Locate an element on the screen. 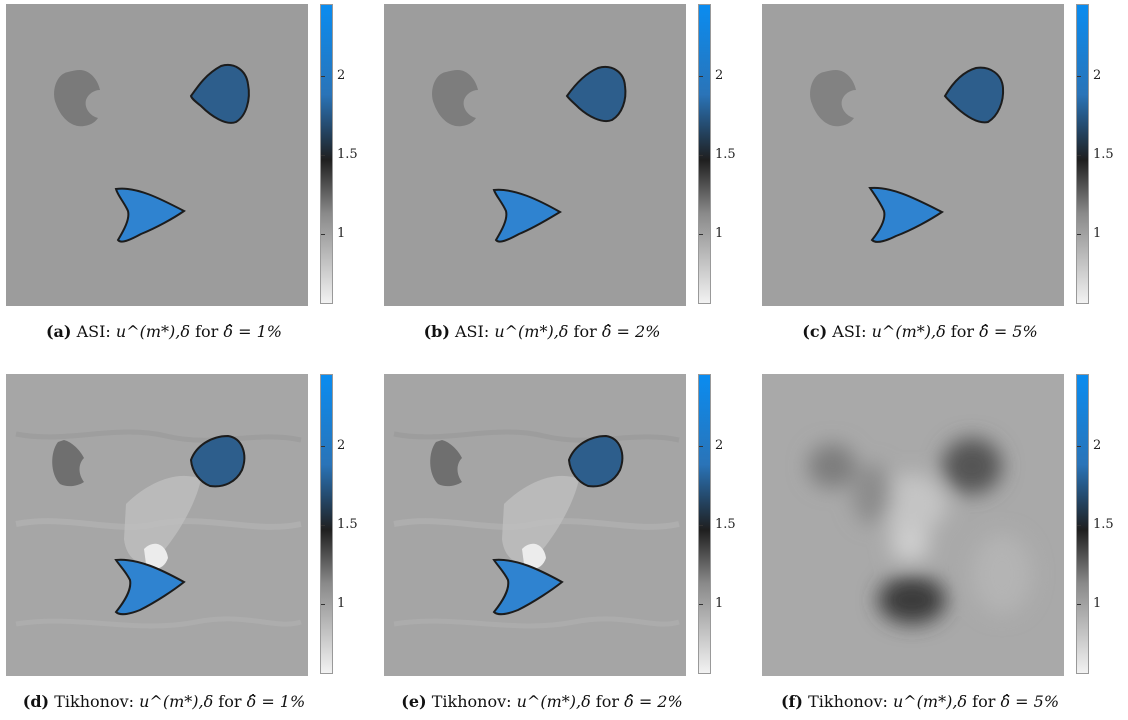 The image size is (1128, 720). reconstruction-image-e is located at coordinates (535, 525).